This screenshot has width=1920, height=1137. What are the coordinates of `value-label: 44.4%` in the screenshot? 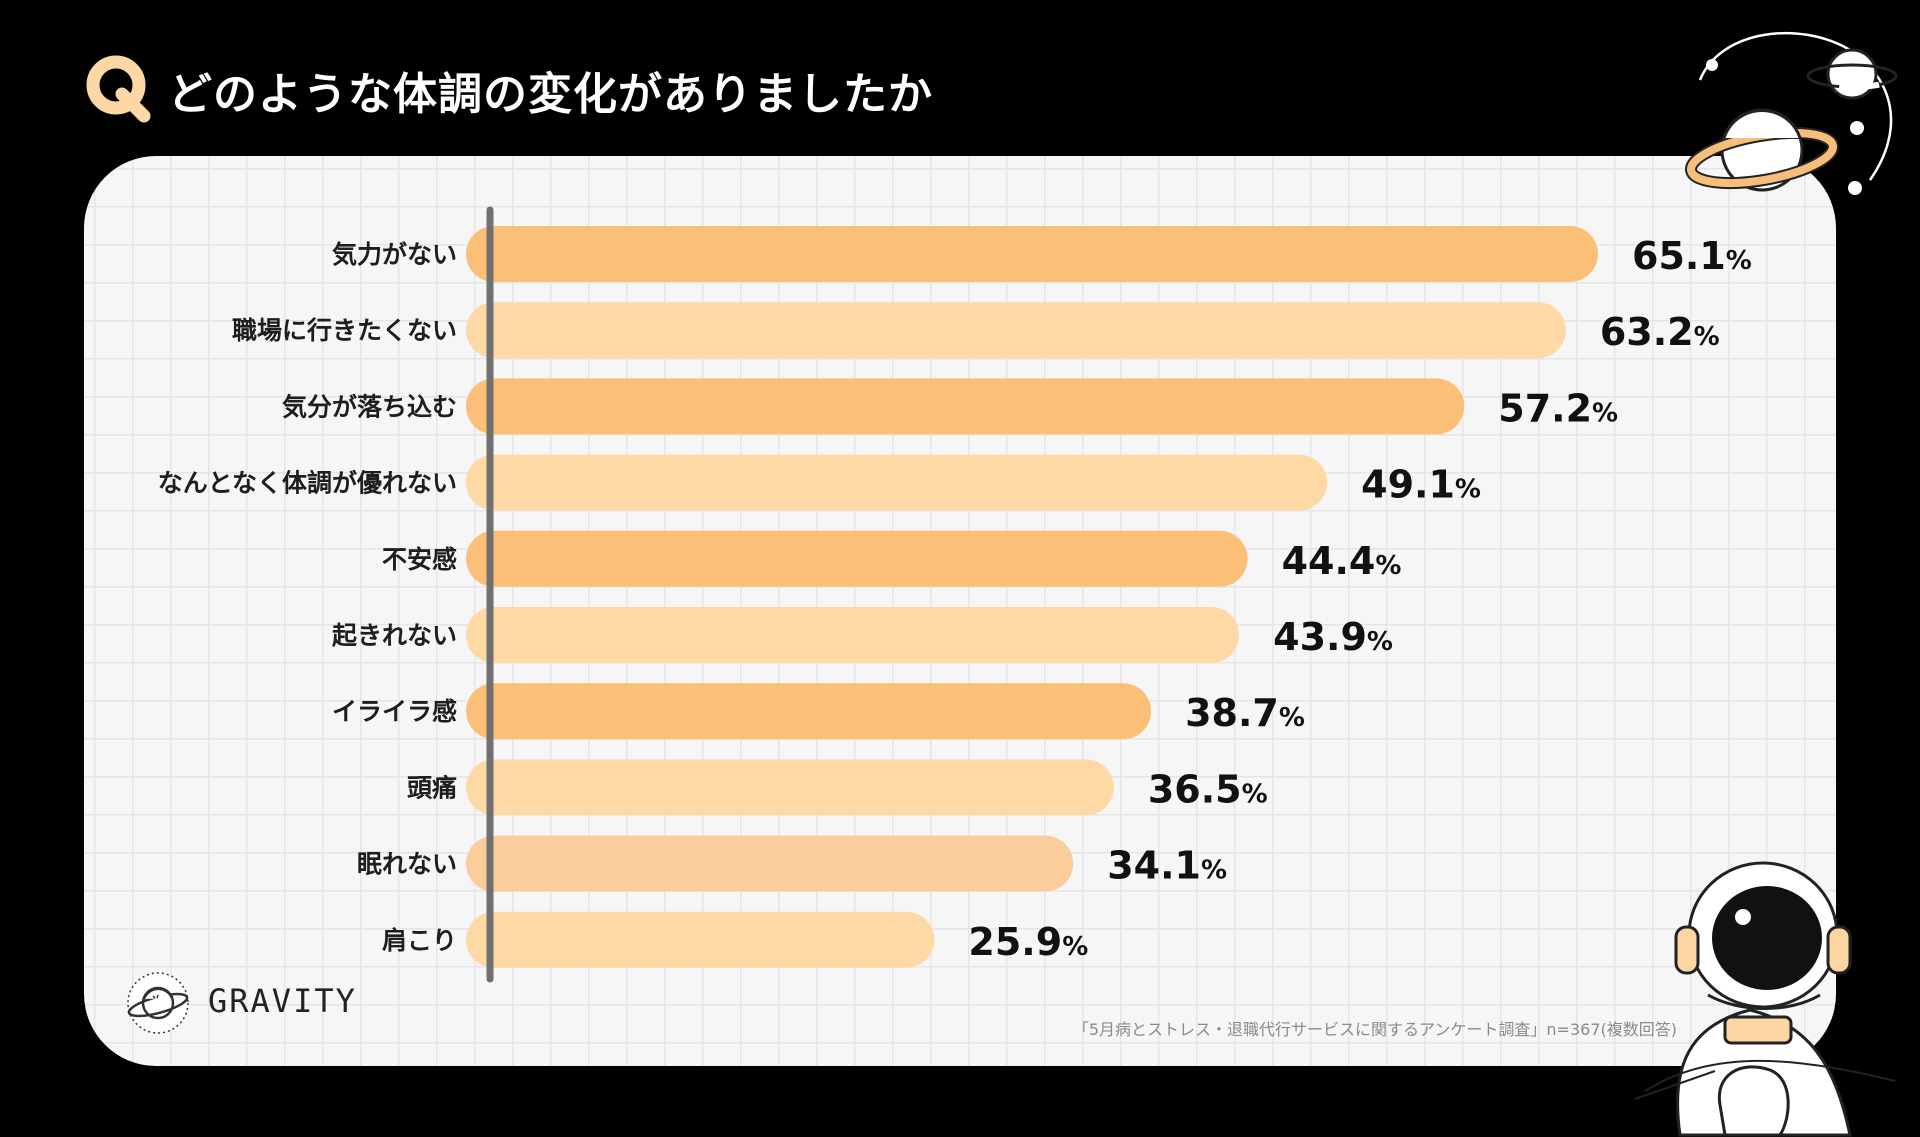 It's located at (1342, 561).